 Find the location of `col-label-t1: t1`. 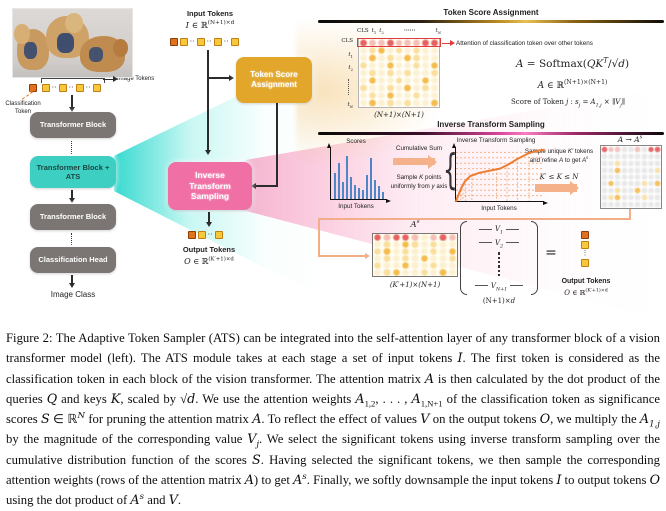

col-label-t1: t1 is located at coordinates (374, 32).